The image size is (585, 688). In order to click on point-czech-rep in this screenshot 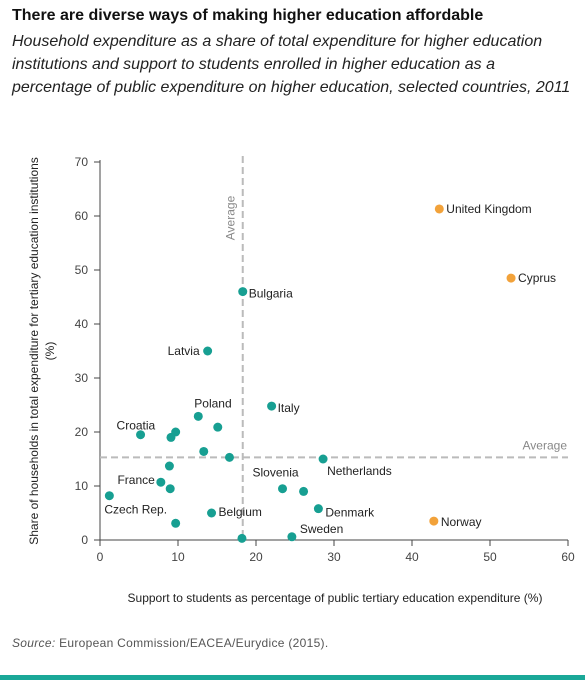, I will do `click(109, 496)`.